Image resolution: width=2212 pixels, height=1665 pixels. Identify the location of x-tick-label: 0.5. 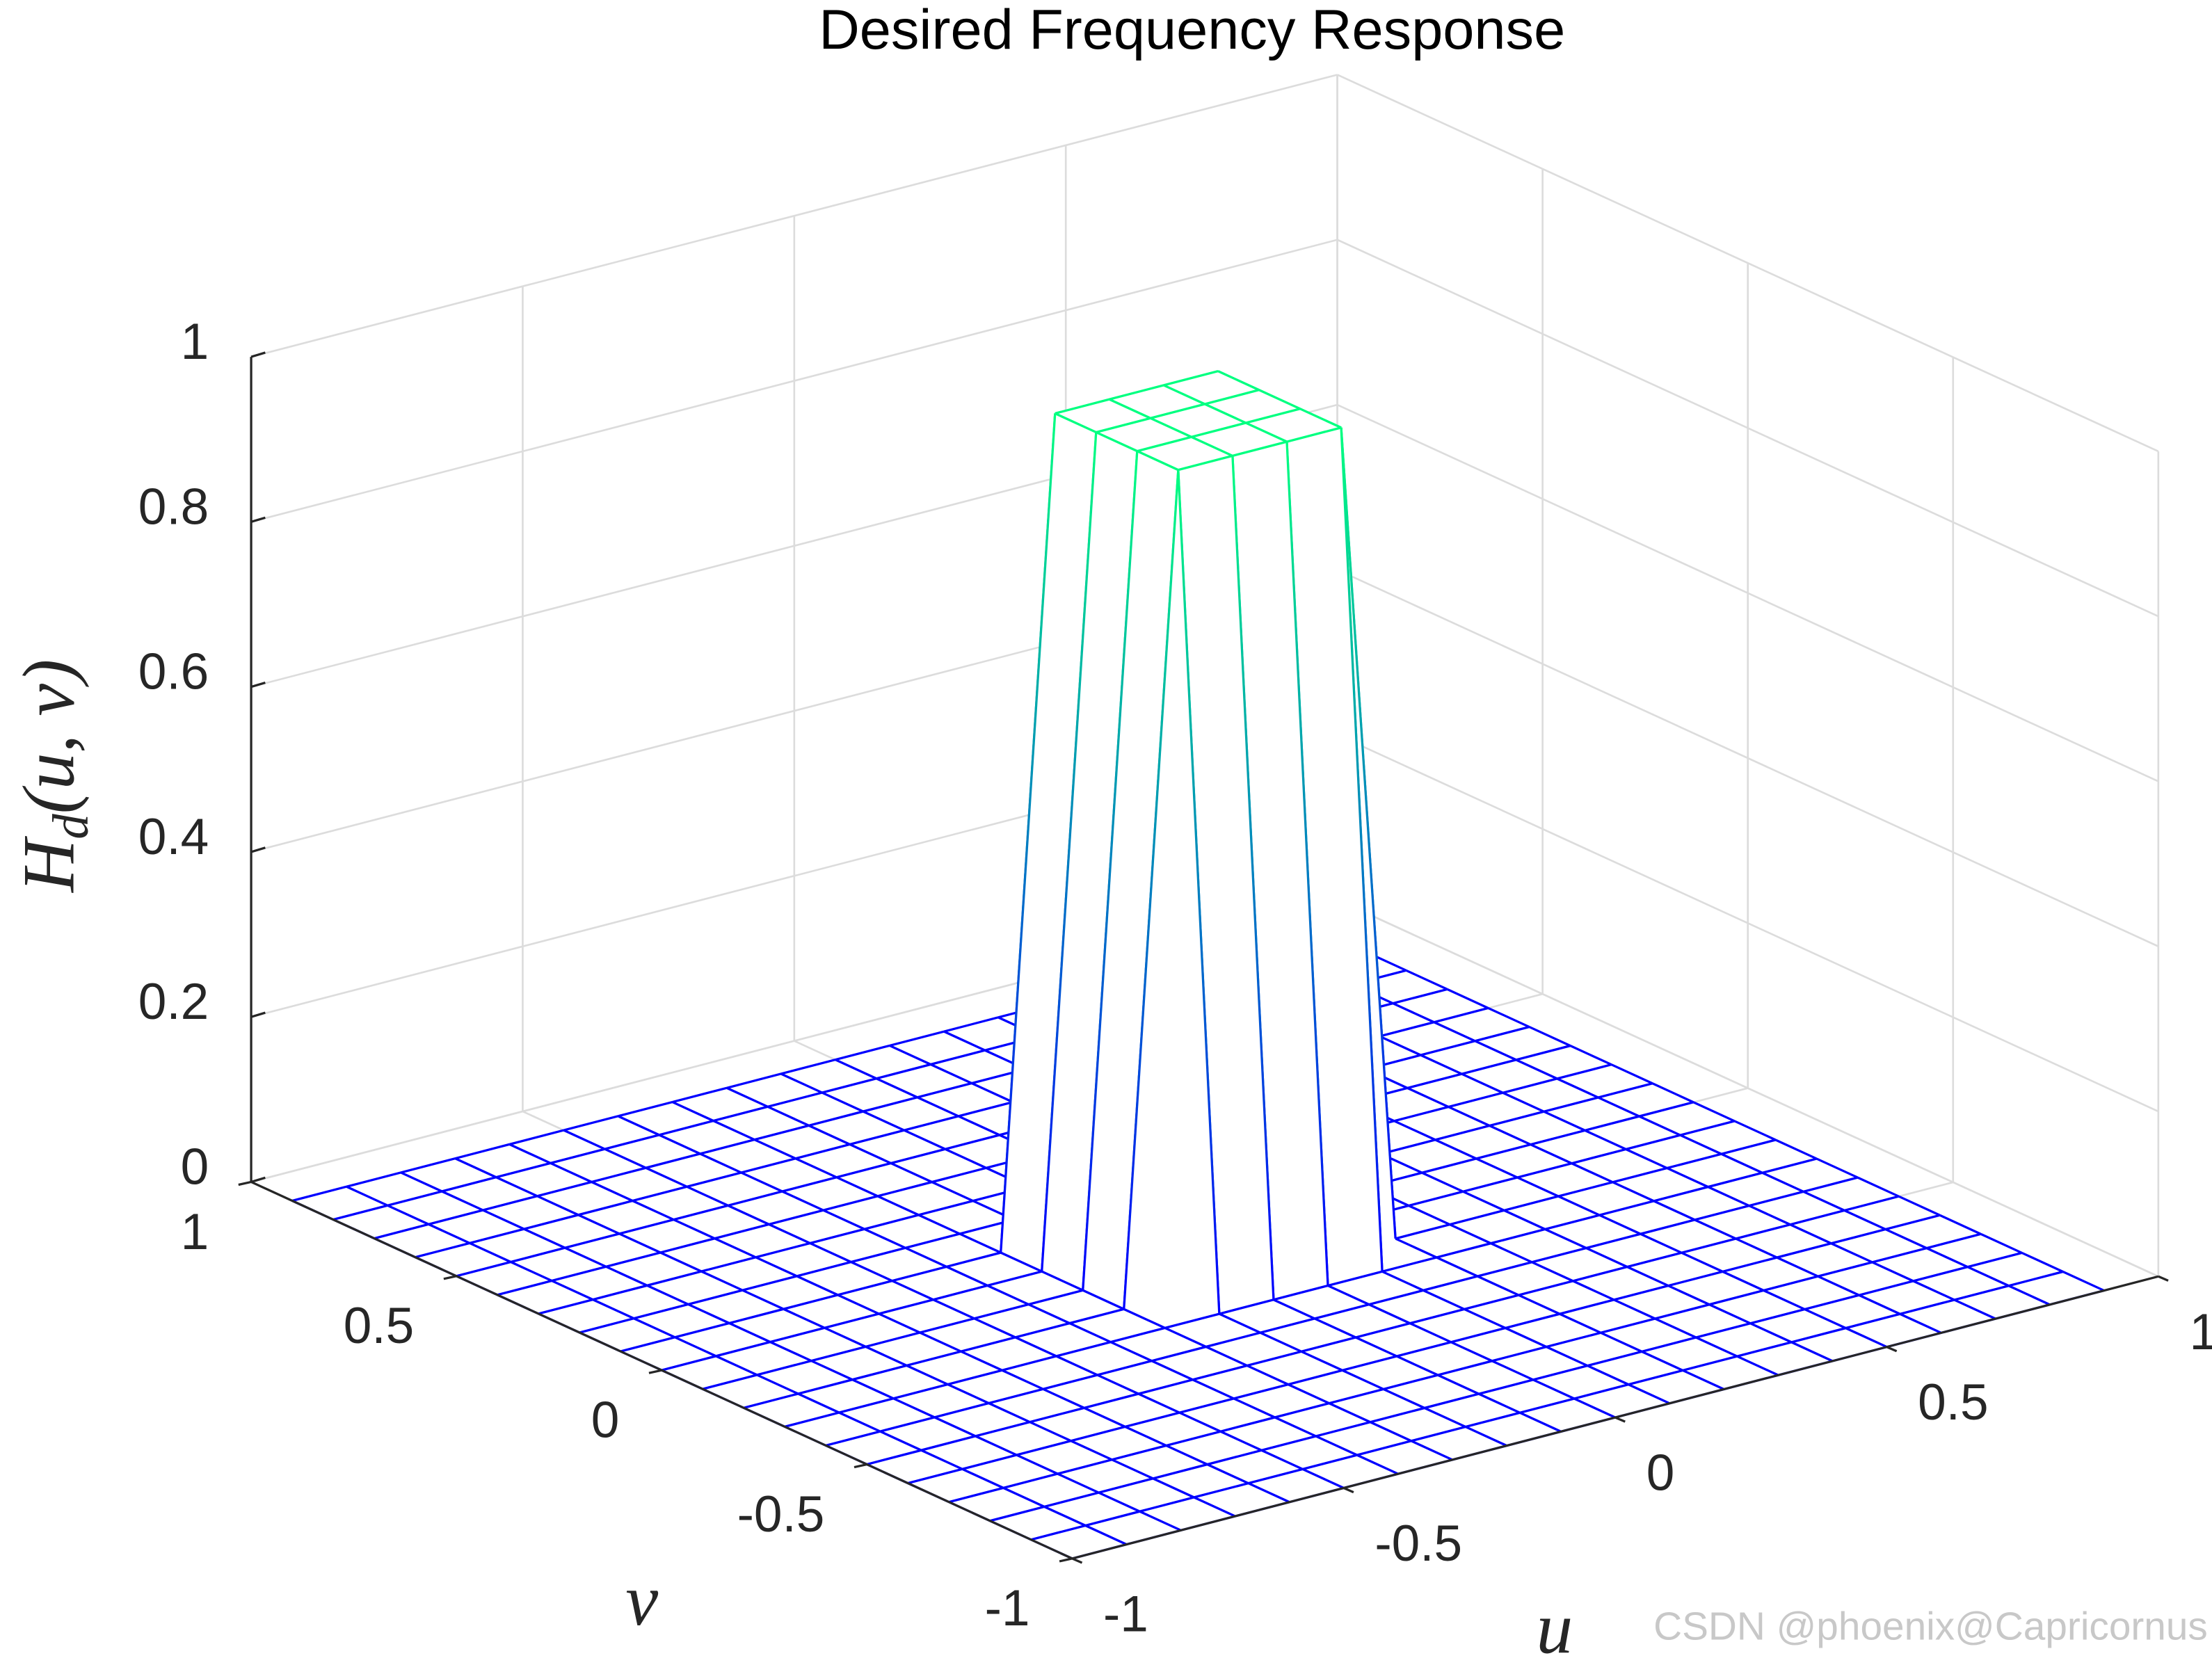
(1953, 1402).